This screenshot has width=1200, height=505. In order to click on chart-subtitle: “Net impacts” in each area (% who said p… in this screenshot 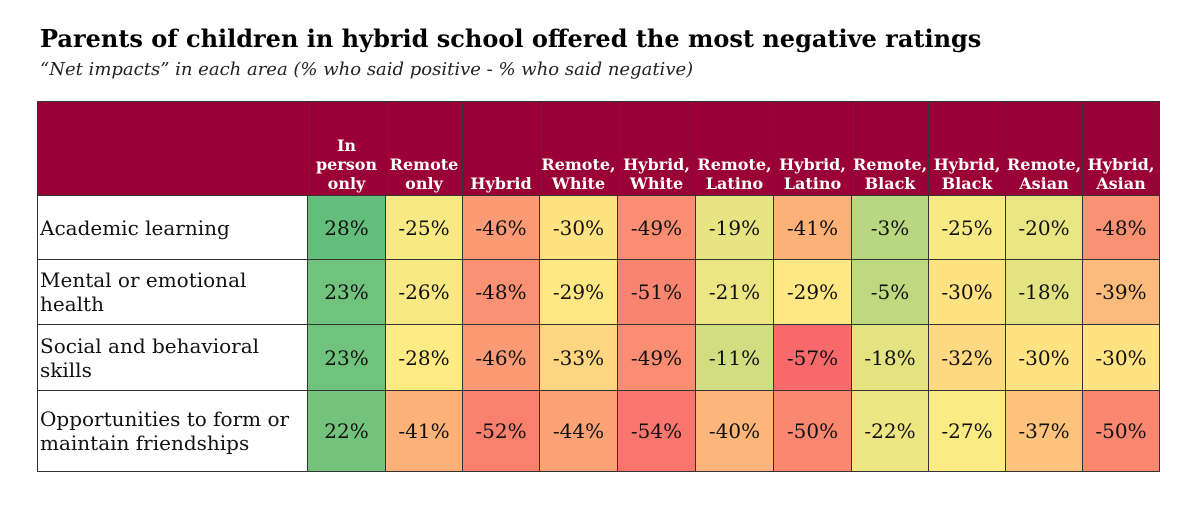, I will do `click(367, 69)`.